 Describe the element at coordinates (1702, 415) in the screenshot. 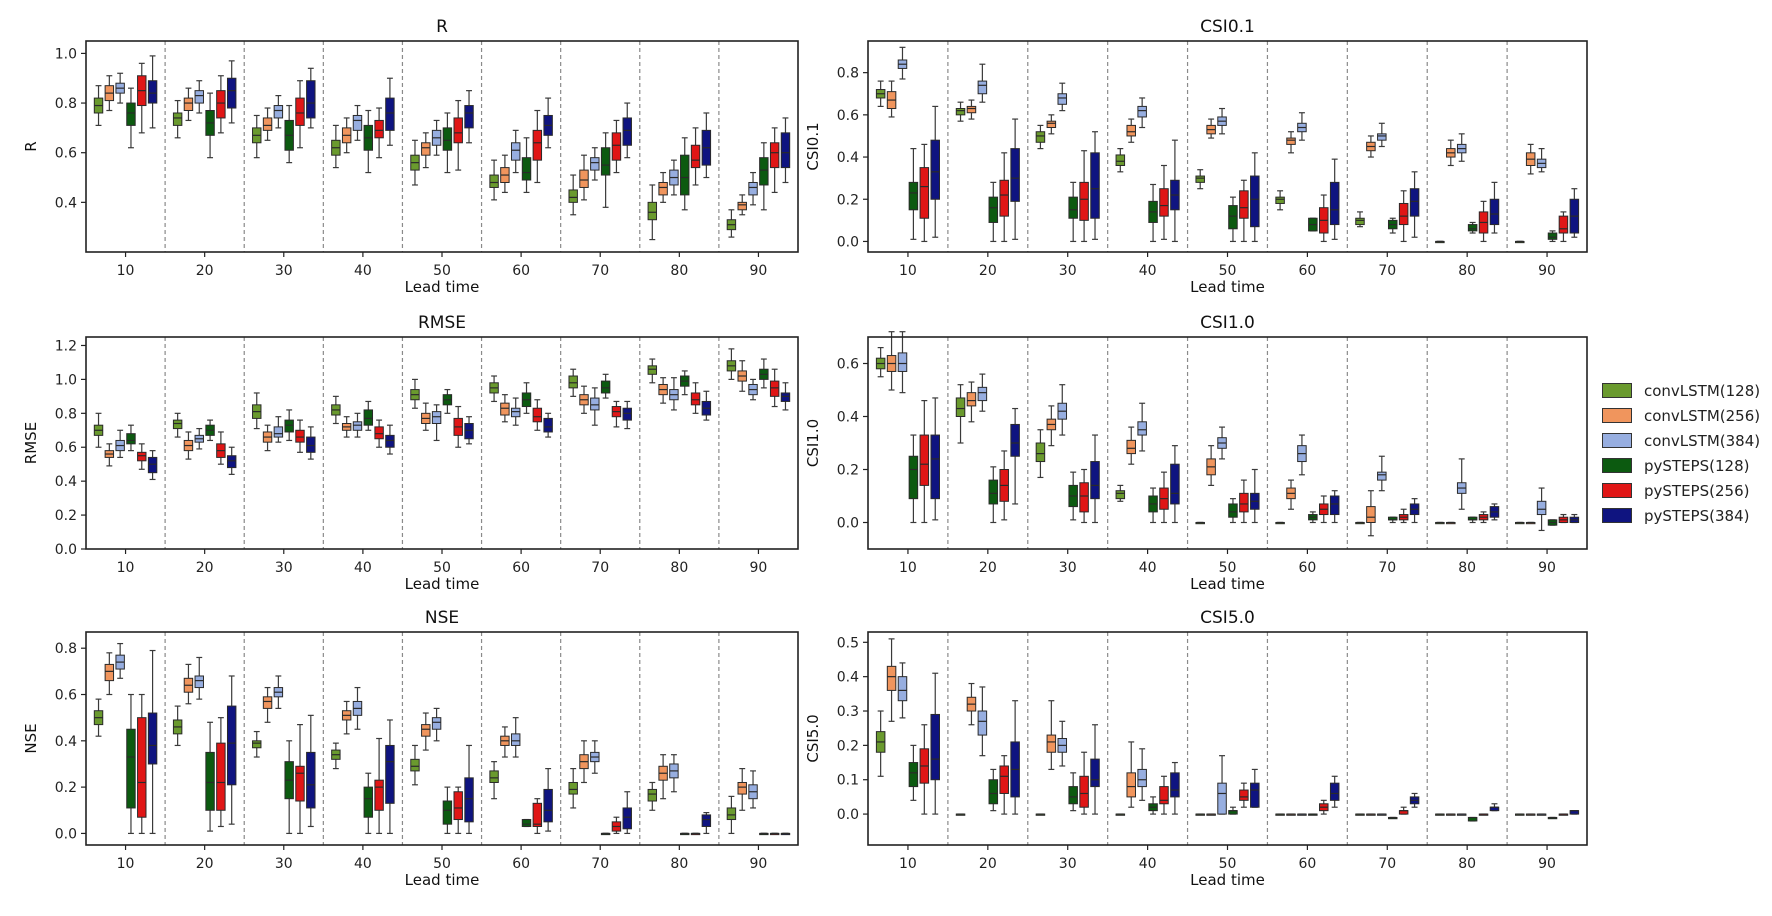

I see `legend-label: convLSTM(256)` at that location.